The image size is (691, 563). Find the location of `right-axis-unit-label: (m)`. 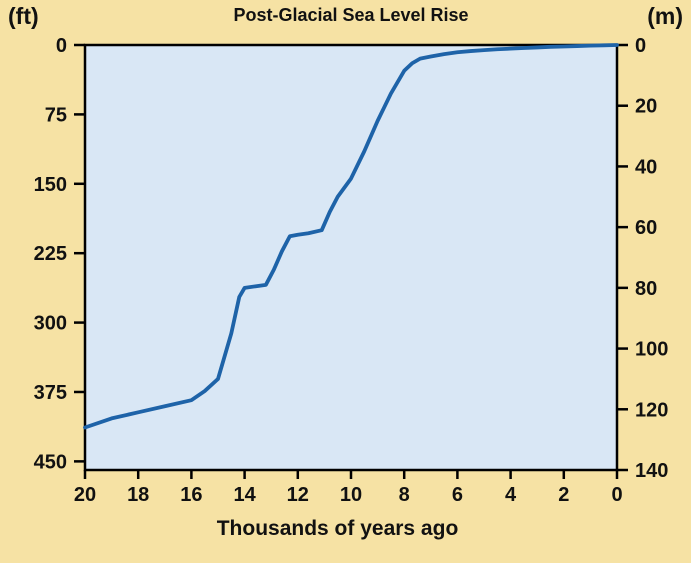

right-axis-unit-label: (m) is located at coordinates (665, 16).